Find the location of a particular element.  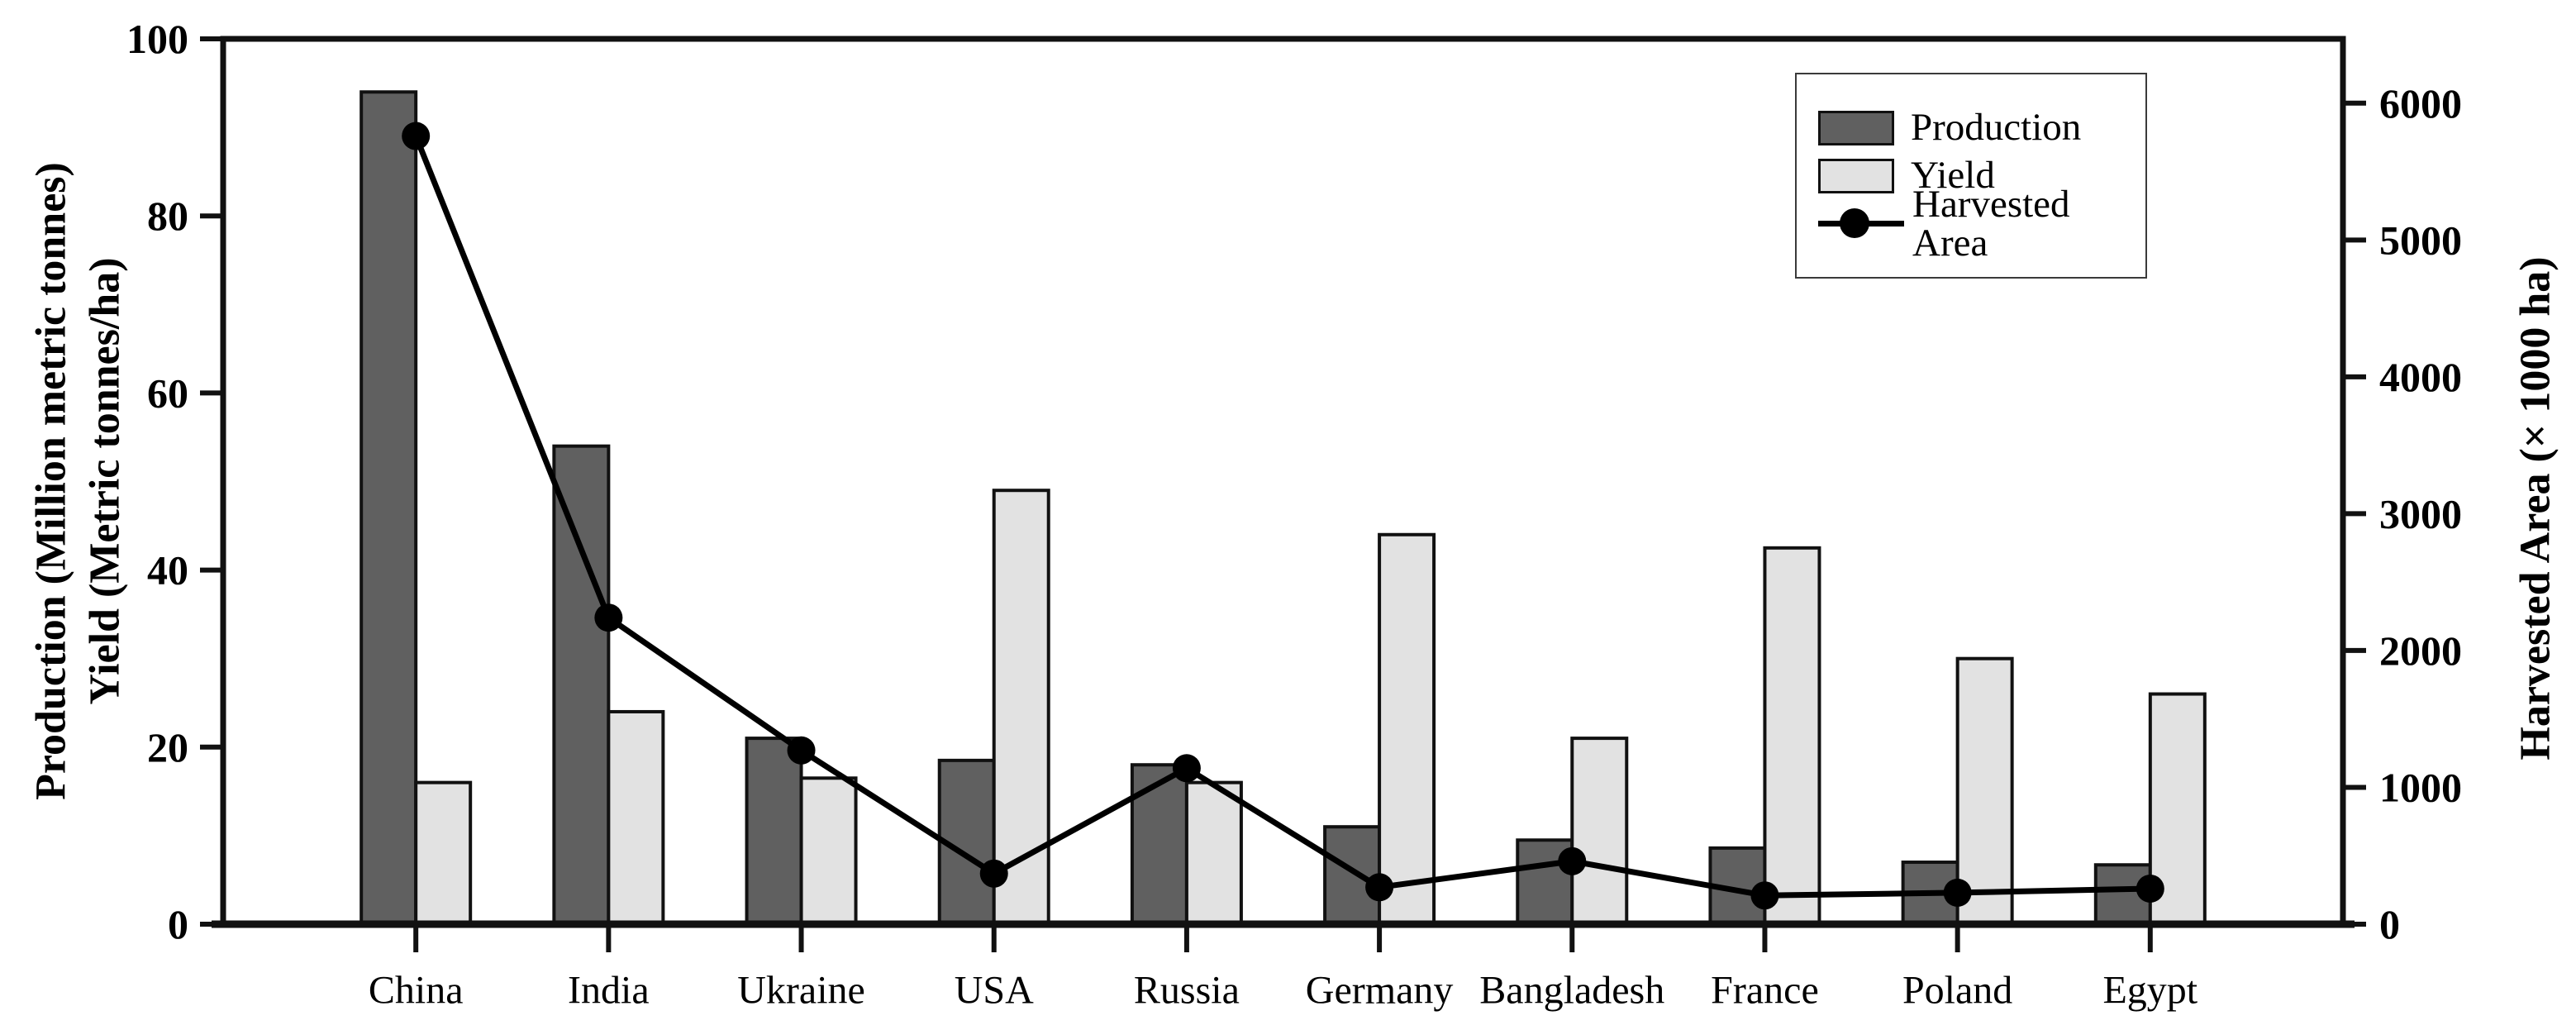

legend-item-production: Production is located at coordinates (1982, 128).